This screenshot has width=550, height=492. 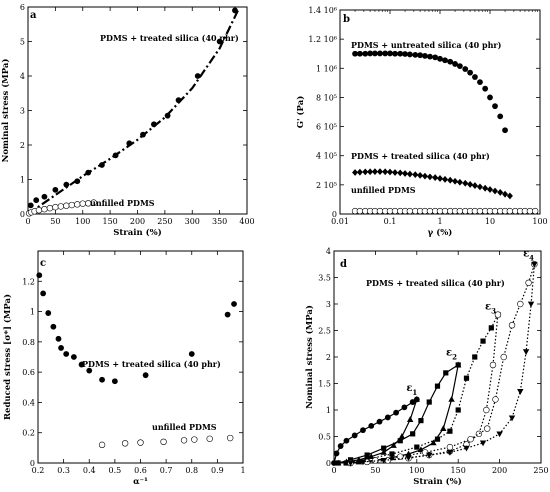 What do you see at coordinates (390, 221) in the screenshot?
I see `x-tick-label: 0.1` at bounding box center [390, 221].